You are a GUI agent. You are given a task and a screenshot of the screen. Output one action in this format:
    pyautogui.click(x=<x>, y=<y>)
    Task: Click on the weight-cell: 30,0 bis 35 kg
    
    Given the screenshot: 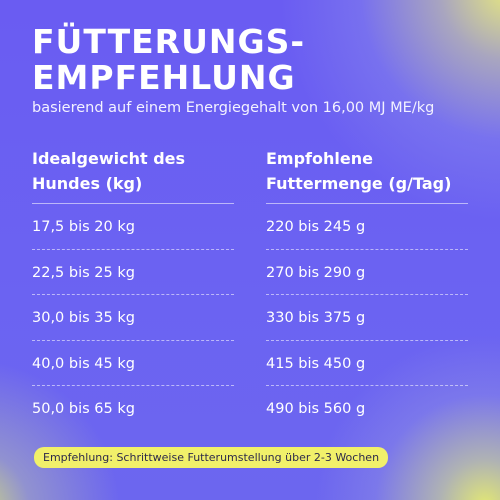 What is the action you would take?
    pyautogui.click(x=83, y=318)
    